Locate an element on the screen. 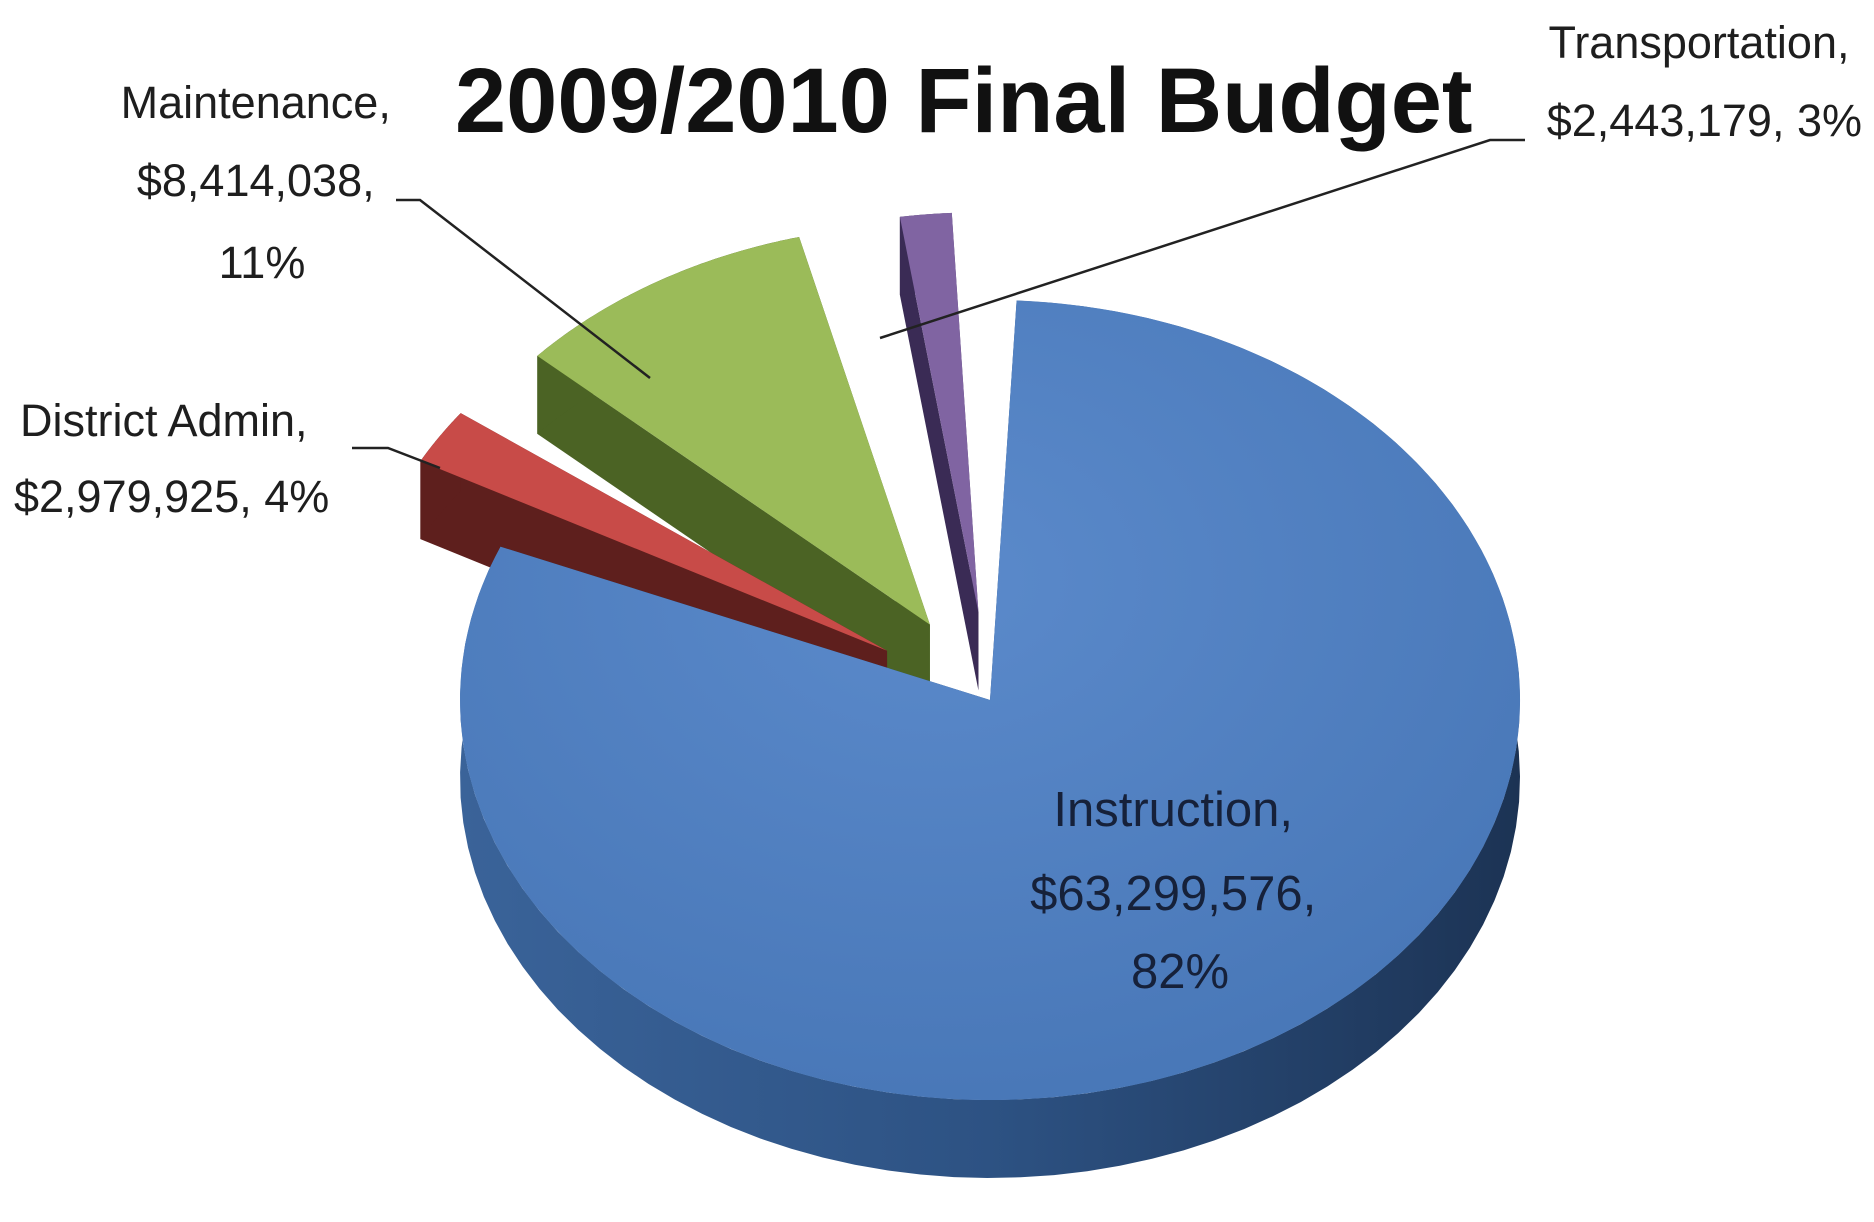  leader-line-district-admin is located at coordinates (396, 458).